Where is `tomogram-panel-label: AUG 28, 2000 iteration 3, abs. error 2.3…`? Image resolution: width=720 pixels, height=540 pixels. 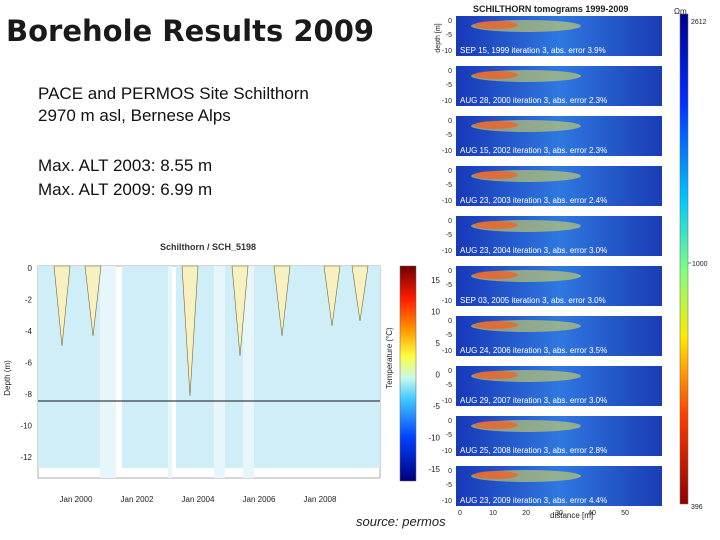
tomogram-panel-label: AUG 28, 2000 iteration 3, abs. error 2.3… is located at coordinates (533, 100).